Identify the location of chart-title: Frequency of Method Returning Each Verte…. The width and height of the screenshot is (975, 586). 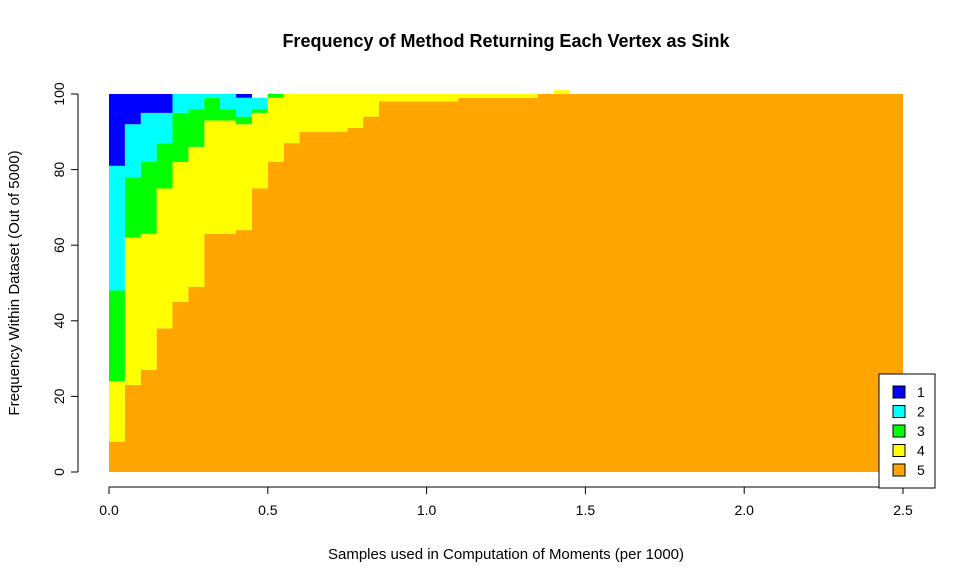
(506, 41).